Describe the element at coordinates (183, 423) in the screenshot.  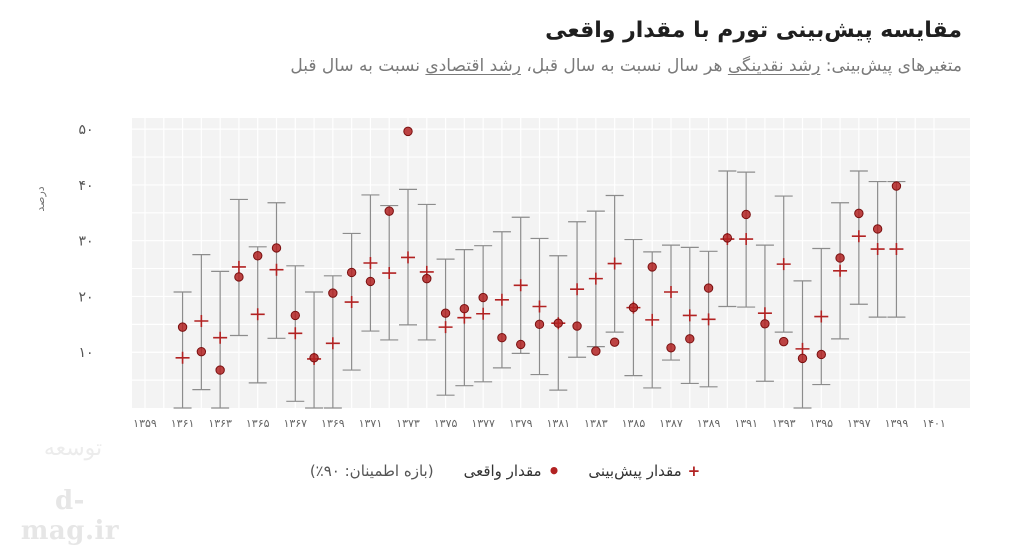
I see `x-tick-label: ۱۳۶۱` at that location.